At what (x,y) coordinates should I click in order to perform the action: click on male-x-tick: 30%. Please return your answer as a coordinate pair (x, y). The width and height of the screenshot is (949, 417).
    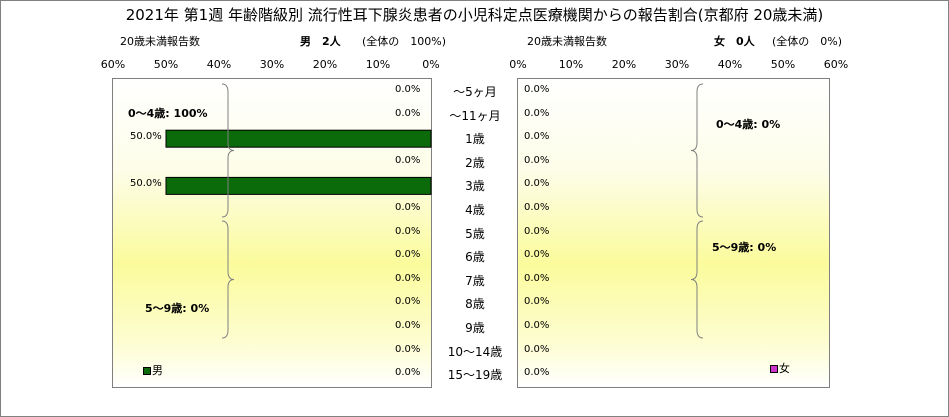
    Looking at the image, I should click on (272, 64).